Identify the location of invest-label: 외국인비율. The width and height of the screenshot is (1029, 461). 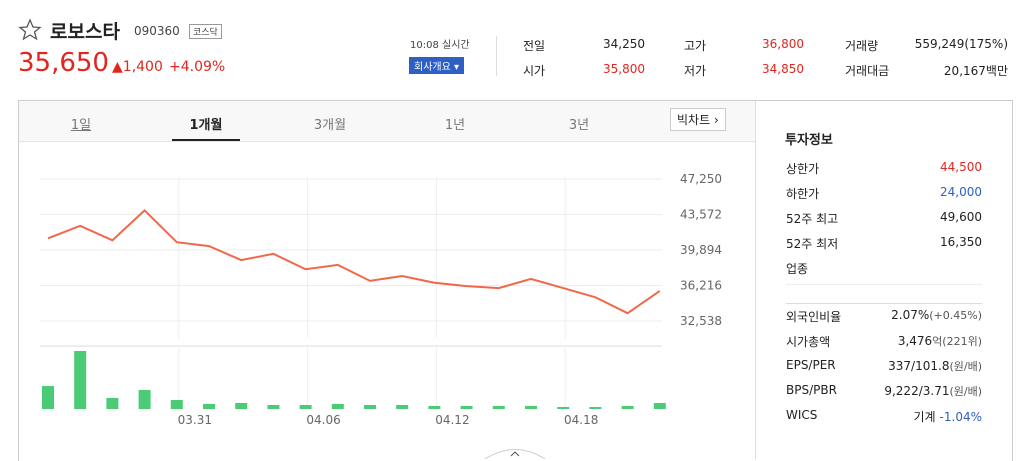
(814, 317).